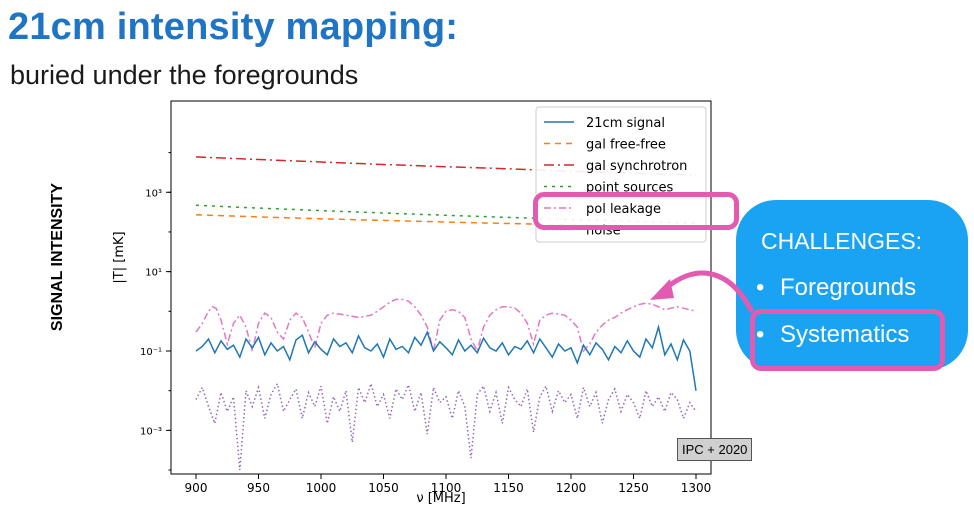  What do you see at coordinates (446, 357) in the screenshot?
I see `series-line-21cm-signal` at bounding box center [446, 357].